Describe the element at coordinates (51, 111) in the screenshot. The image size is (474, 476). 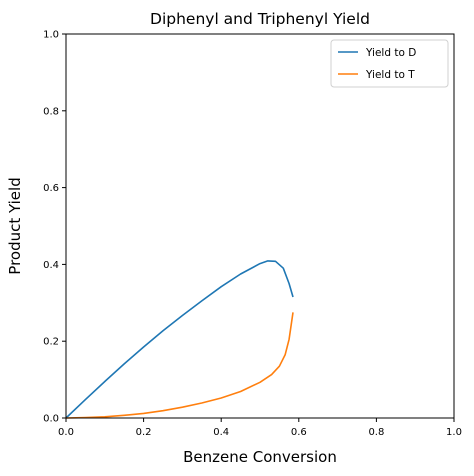
I see `y-tick-label: 0.8` at that location.